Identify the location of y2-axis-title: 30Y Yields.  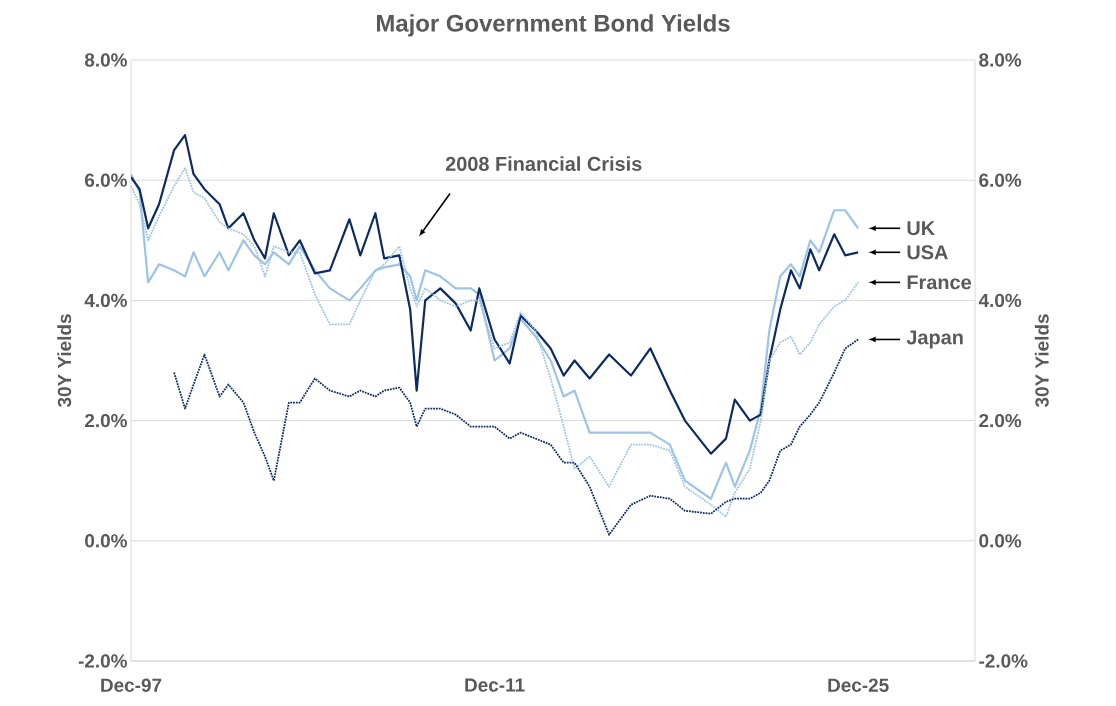
(1041, 361).